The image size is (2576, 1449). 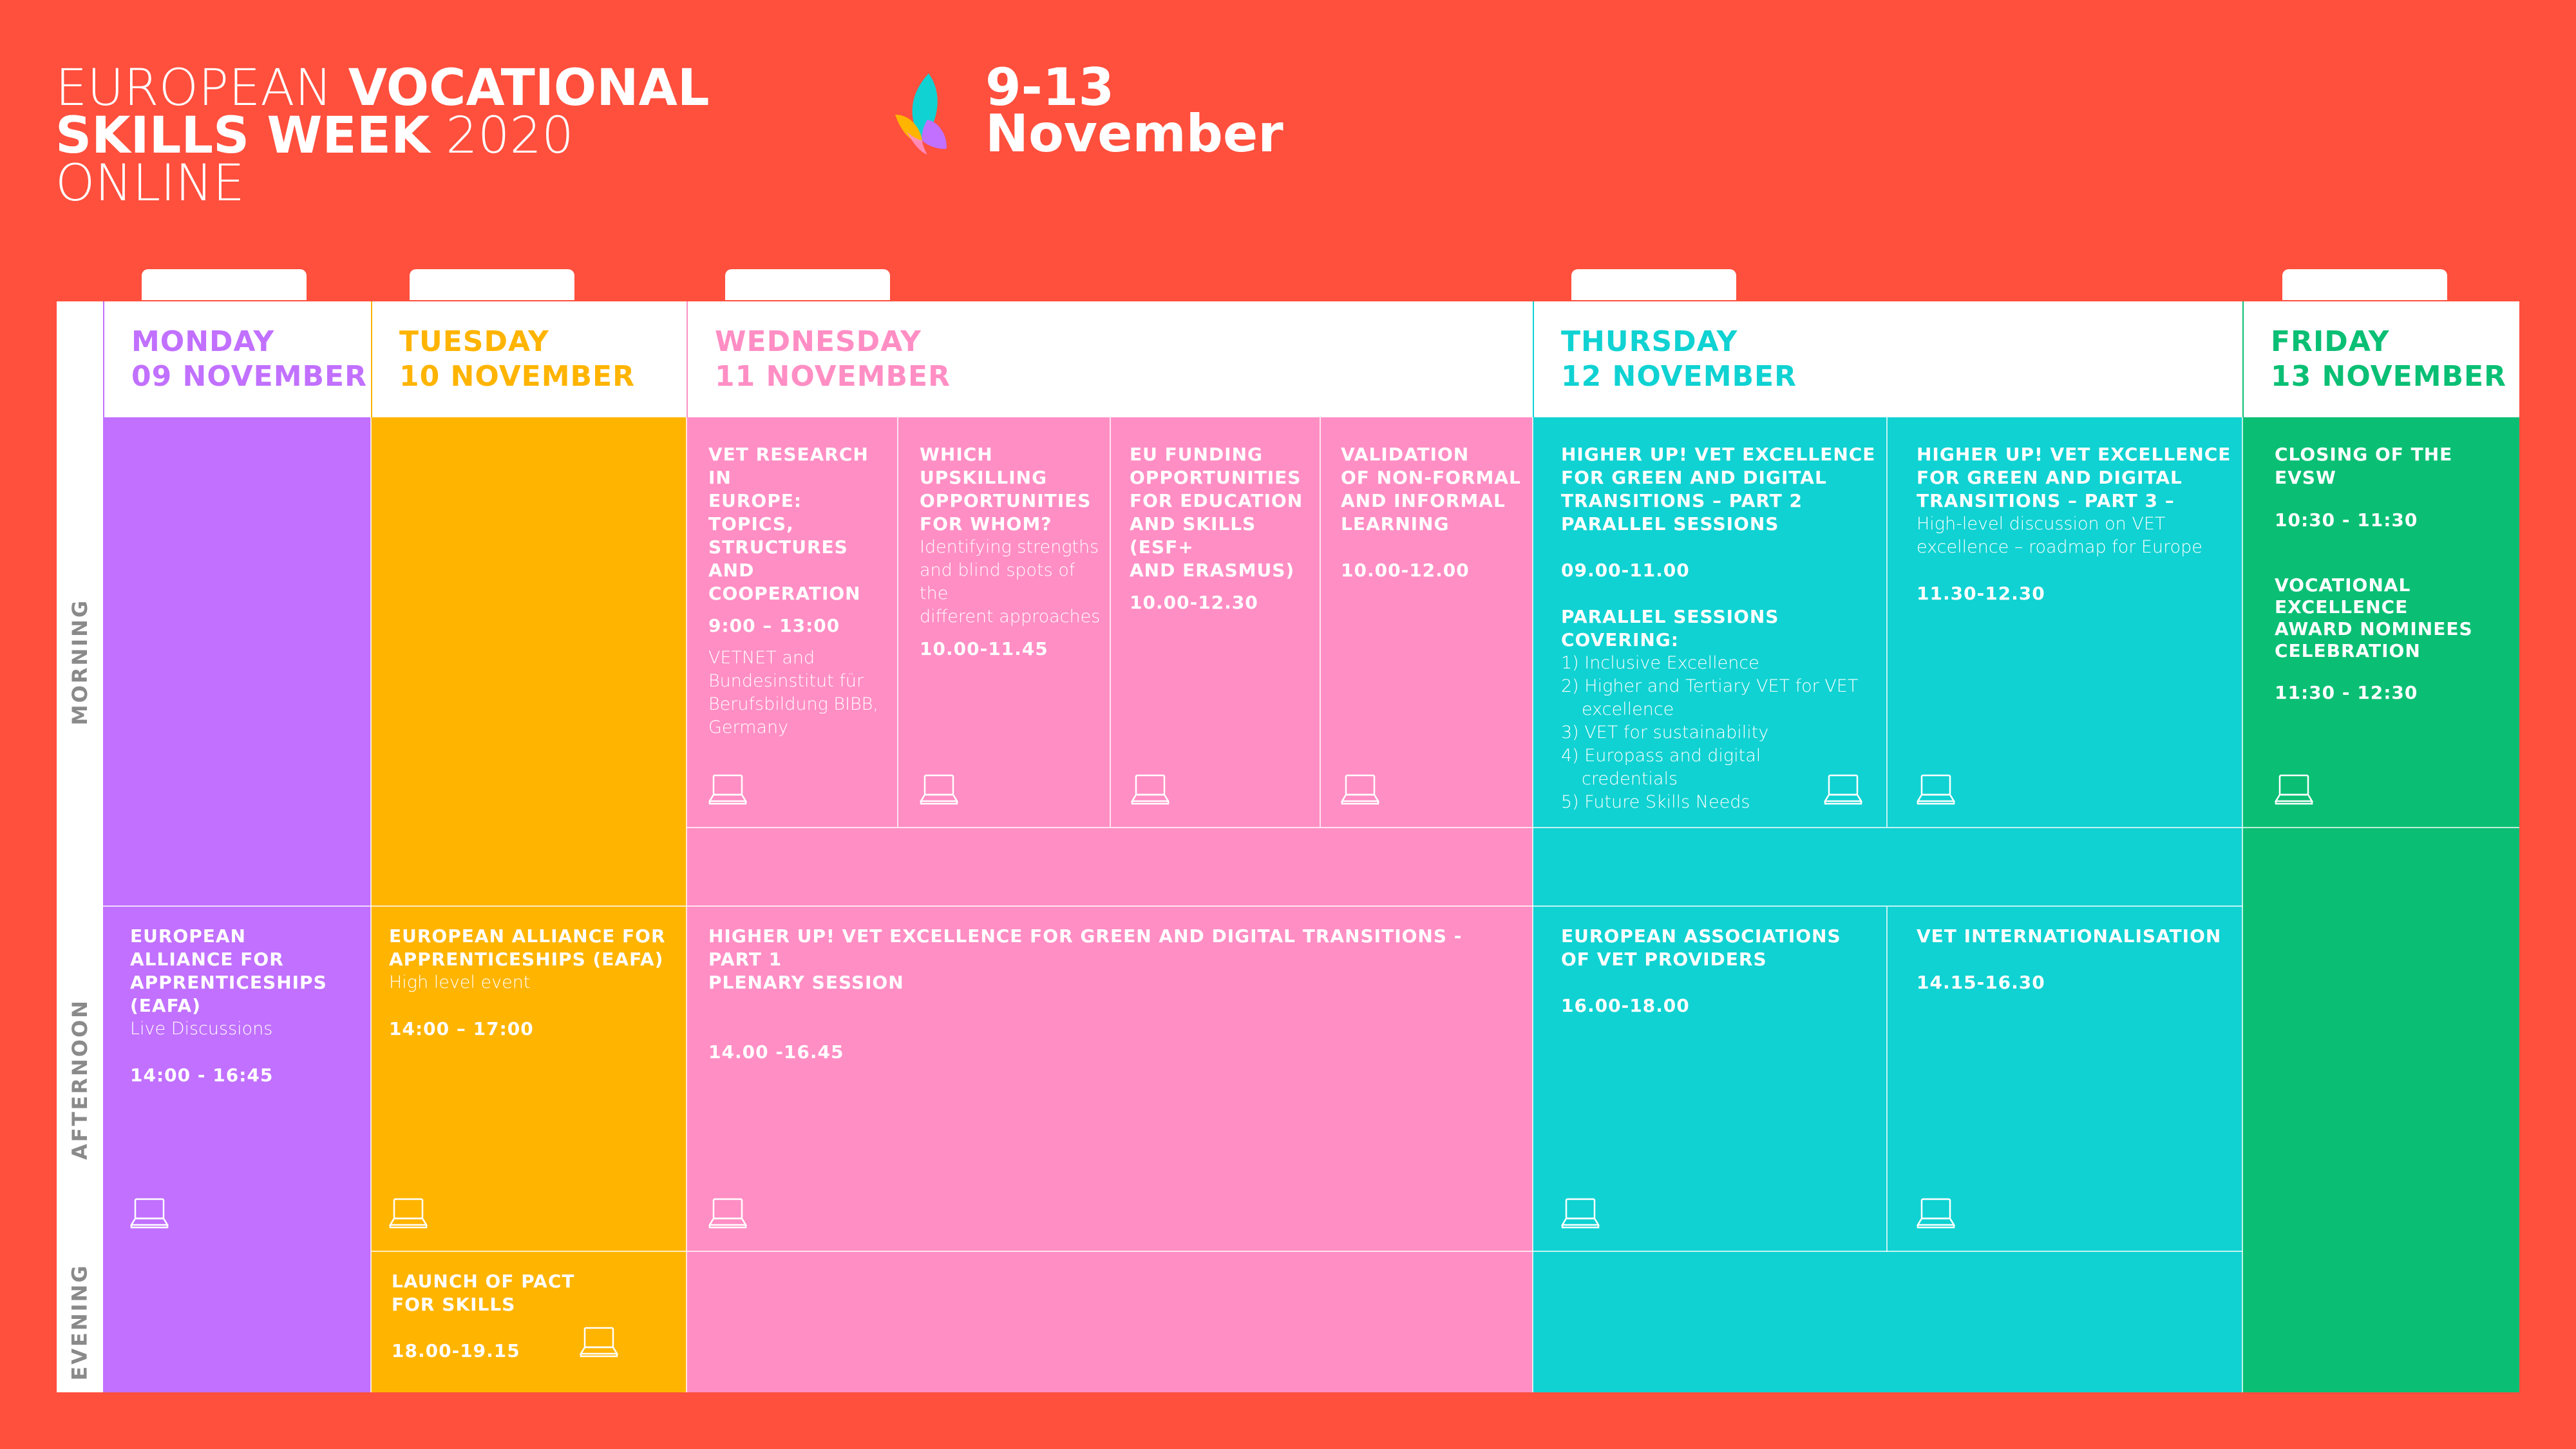 What do you see at coordinates (833, 377) in the screenshot?
I see `day-date: 11 NOVEMBER` at bounding box center [833, 377].